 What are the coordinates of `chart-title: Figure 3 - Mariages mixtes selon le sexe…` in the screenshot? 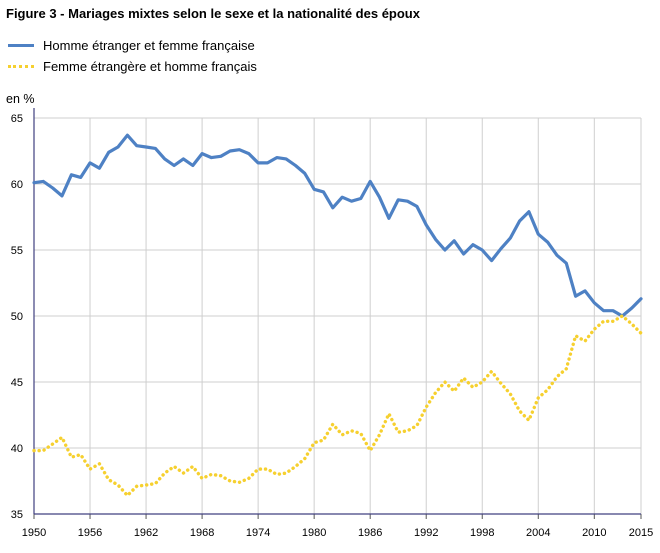 It's located at (213, 13).